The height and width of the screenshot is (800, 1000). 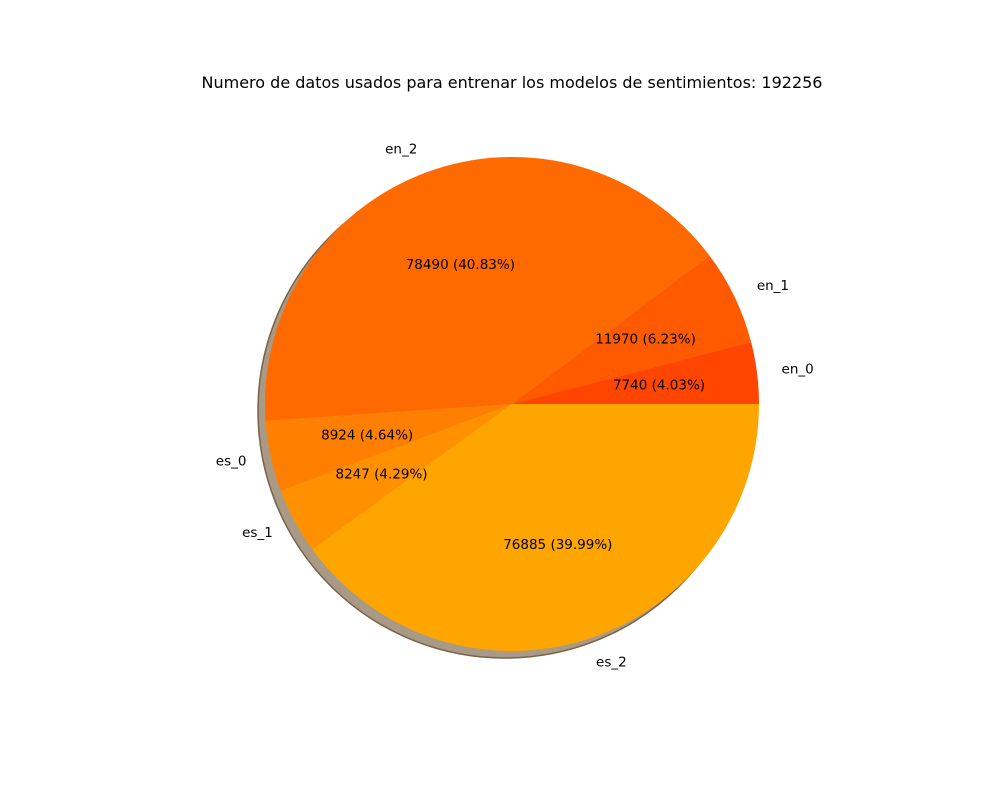 What do you see at coordinates (557, 545) in the screenshot?
I see `value-label-es-2: 76885 (39.99%)` at bounding box center [557, 545].